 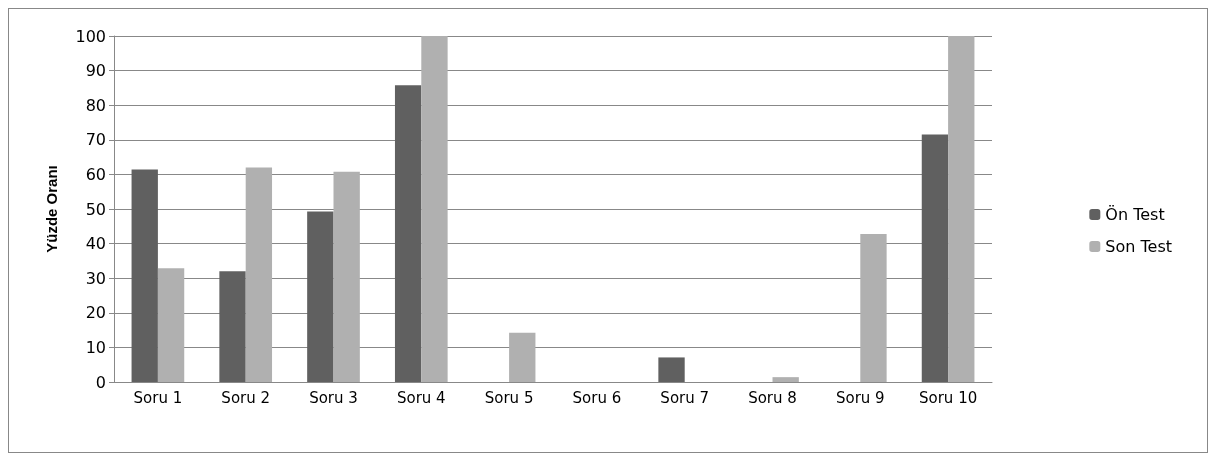 I want to click on y-tick-label: 30, so click(x=95, y=278).